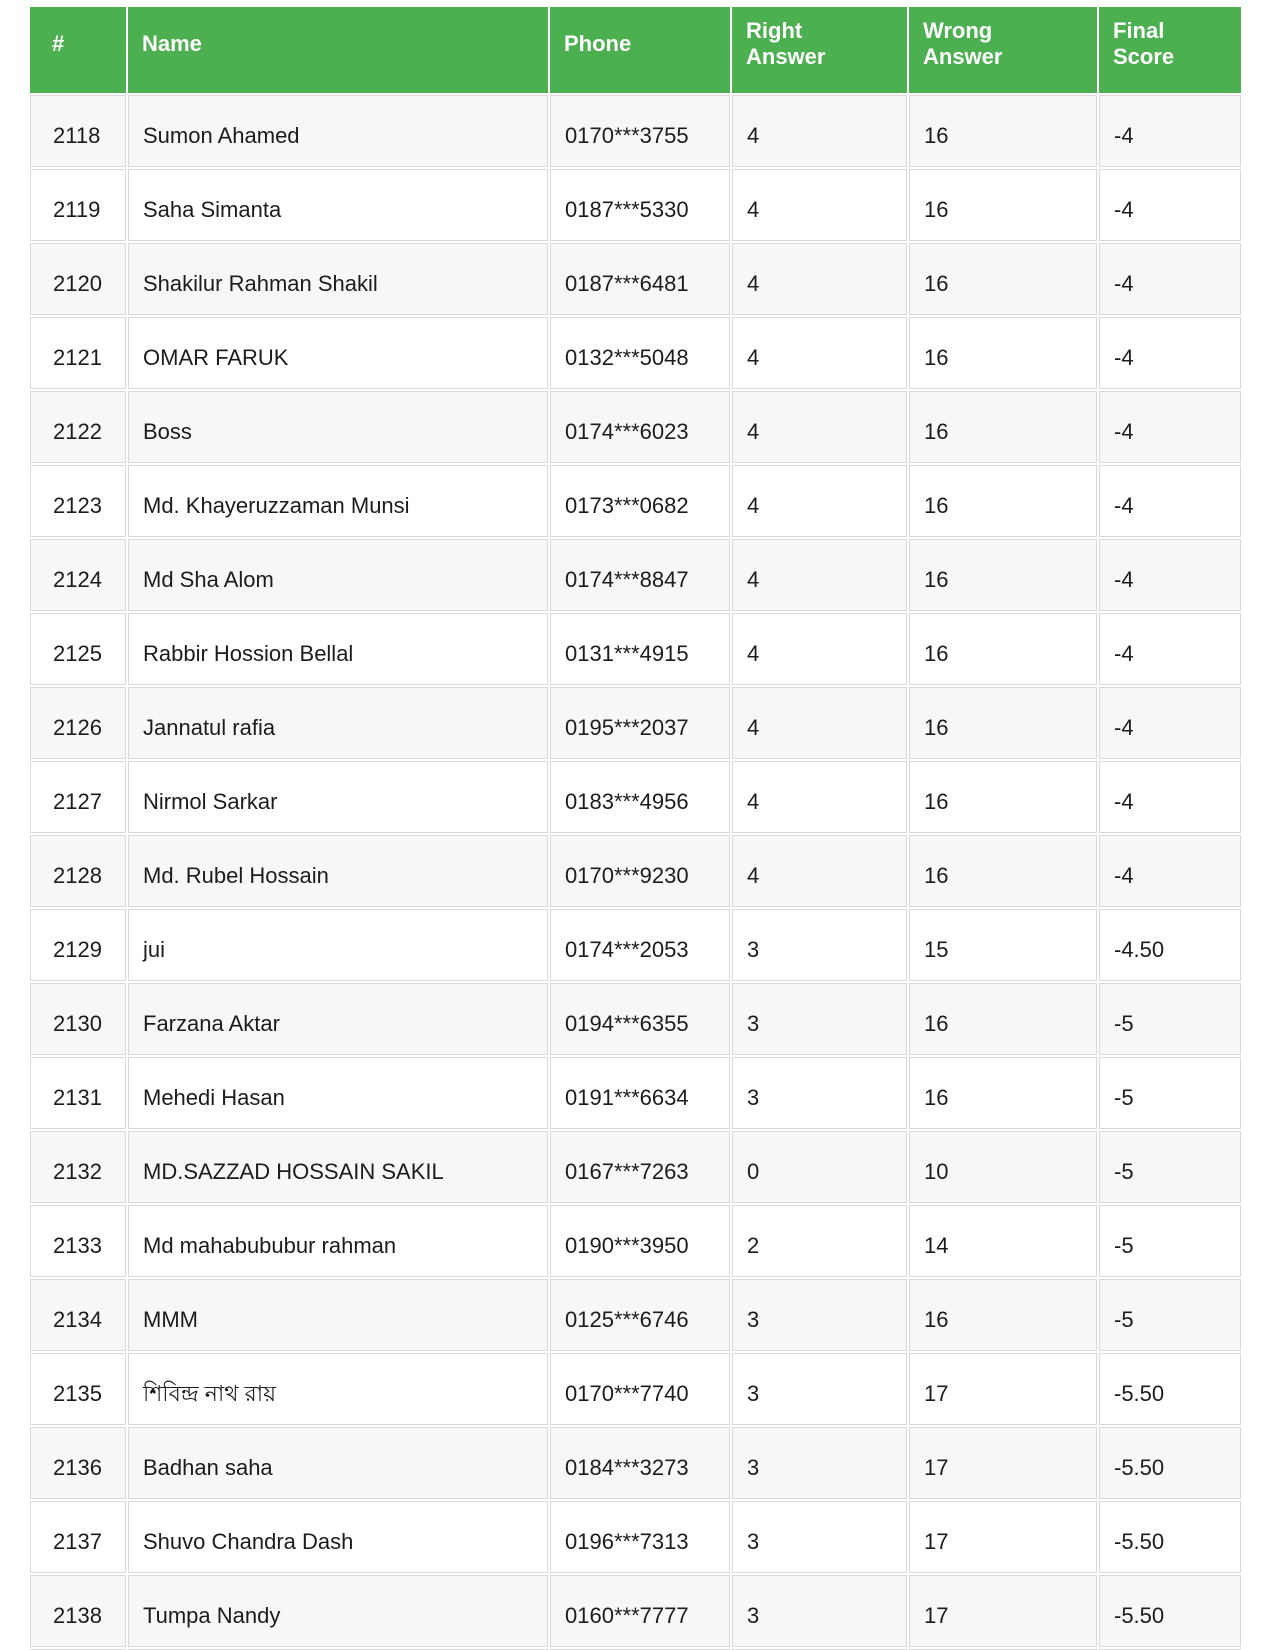 Image resolution: width=1275 pixels, height=1650 pixels. Describe the element at coordinates (1003, 50) in the screenshot. I see `column-header-wrong-answer: Wrong Answer` at that location.